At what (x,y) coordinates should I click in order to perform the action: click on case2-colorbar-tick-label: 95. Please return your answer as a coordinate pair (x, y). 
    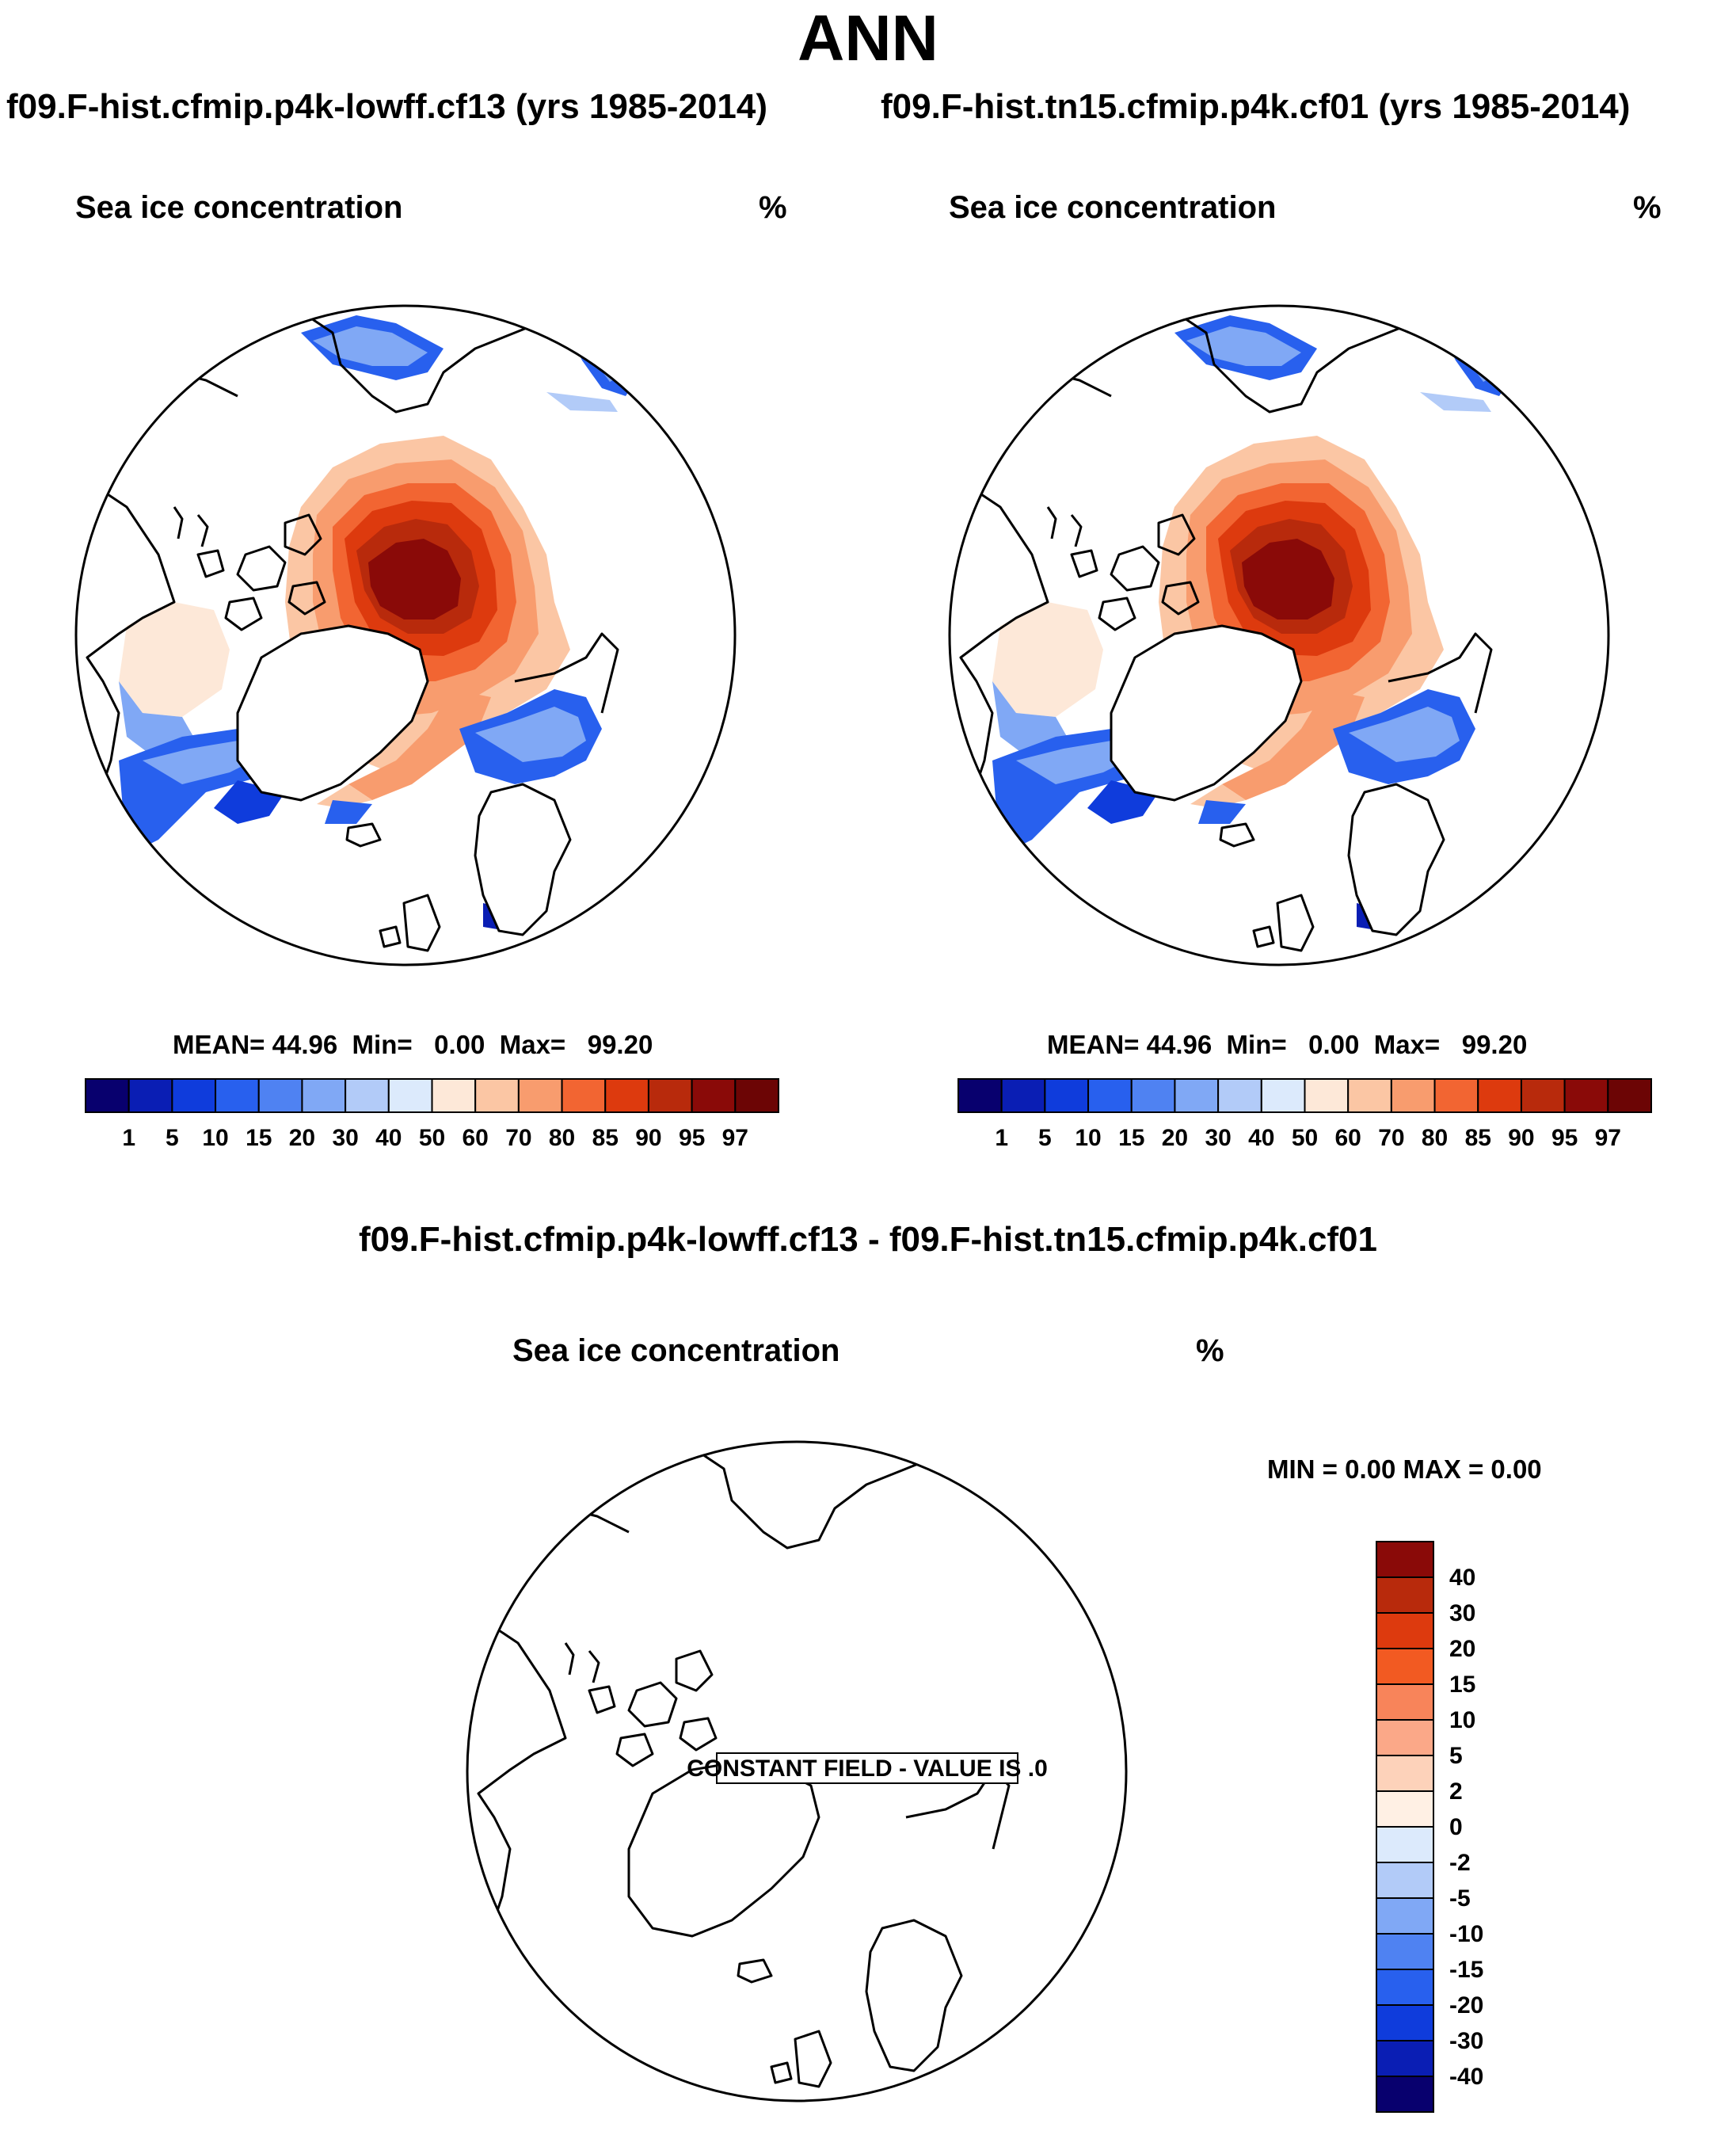
    Looking at the image, I should click on (1564, 1138).